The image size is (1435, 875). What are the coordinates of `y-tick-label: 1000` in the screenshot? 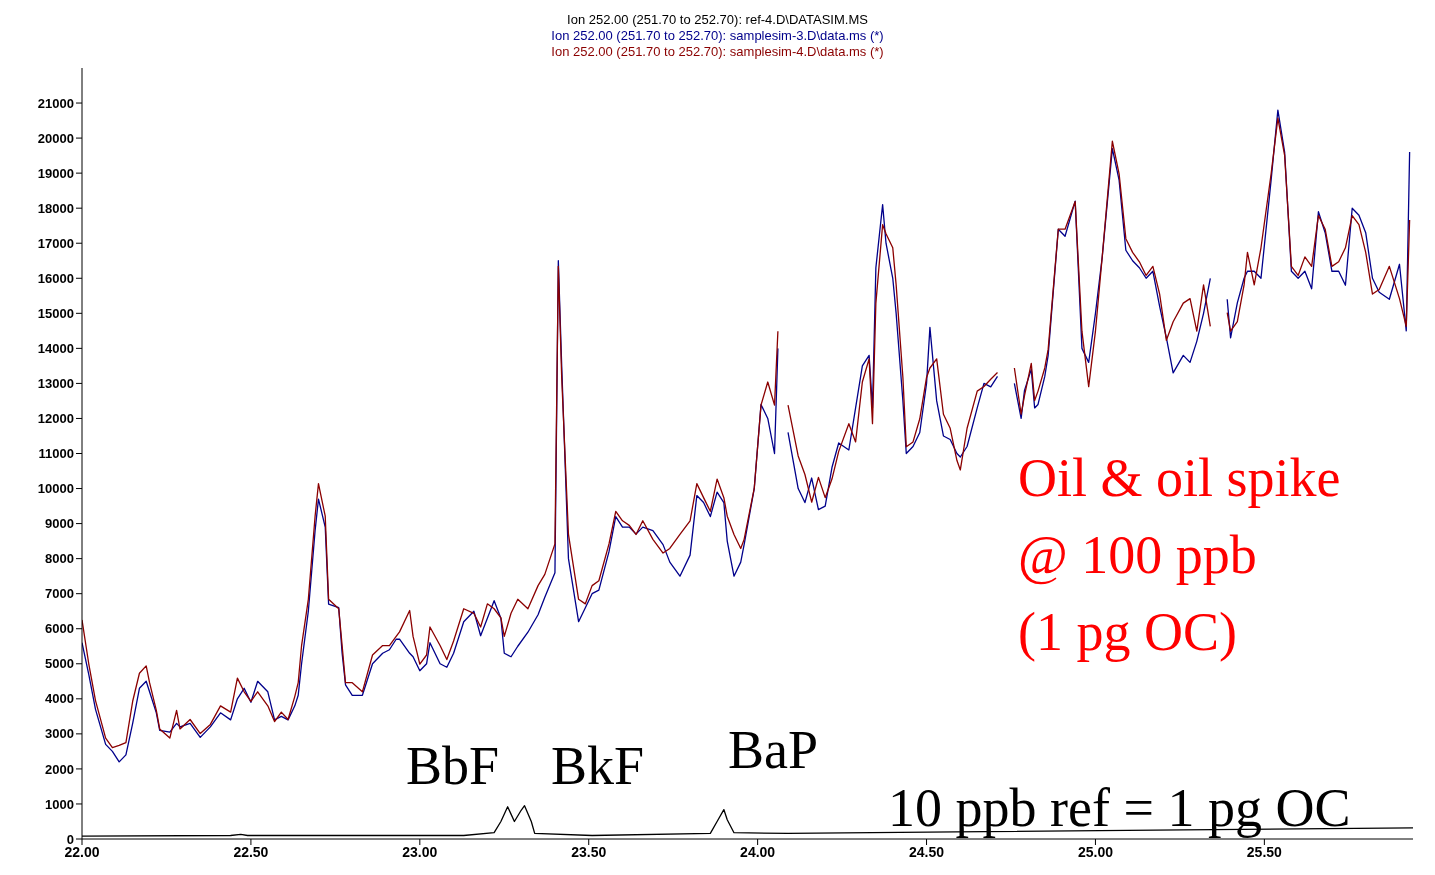 It's located at (59, 804).